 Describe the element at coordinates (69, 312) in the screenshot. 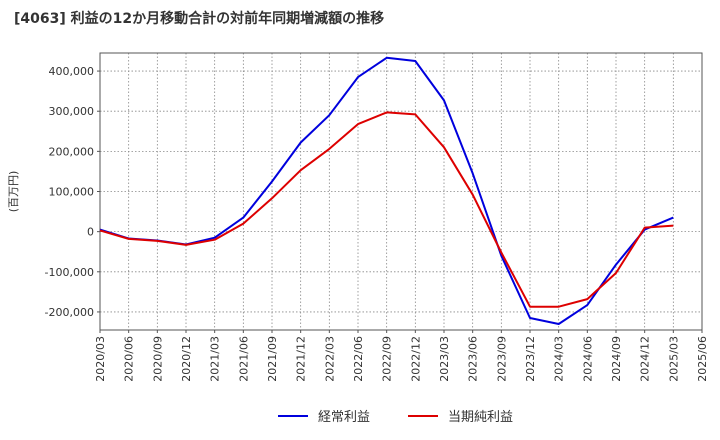

I see `y-tick-label: -200,000` at that location.